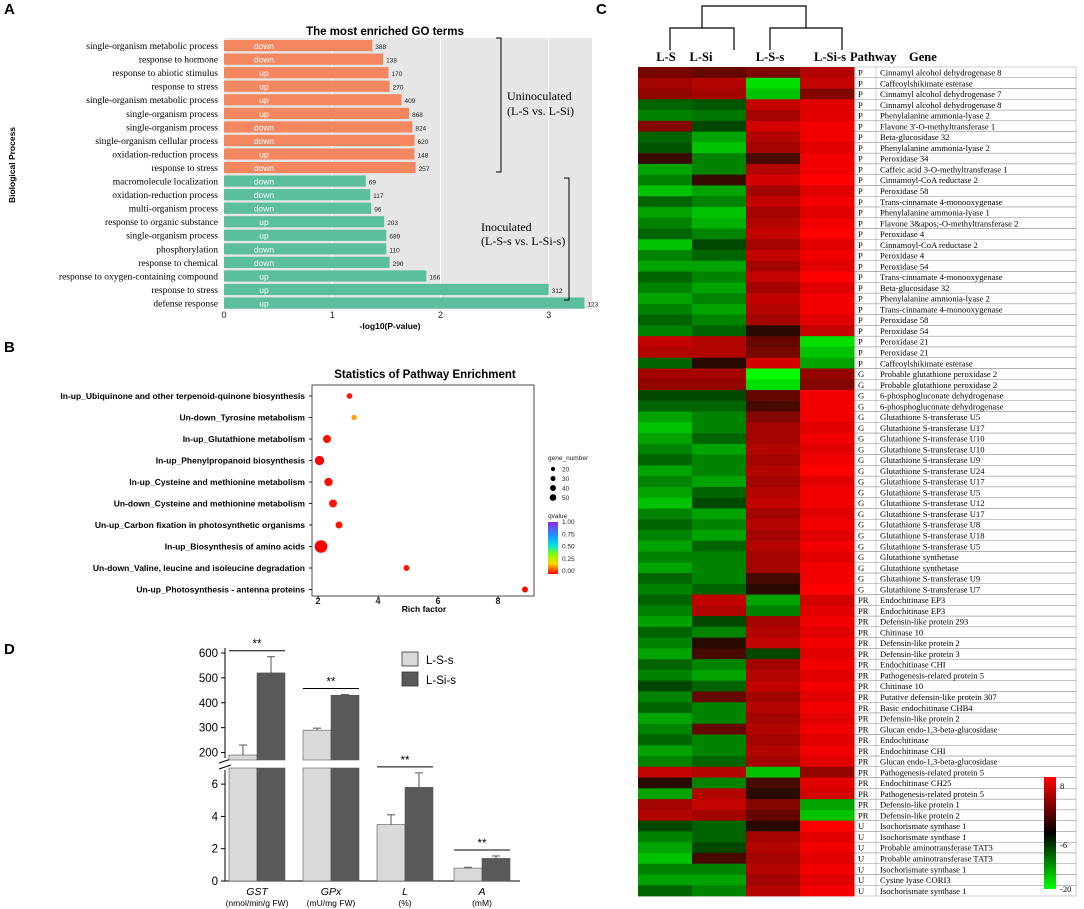  Describe the element at coordinates (178, 264) in the screenshot. I see `go-term-label: response to chemical` at that location.